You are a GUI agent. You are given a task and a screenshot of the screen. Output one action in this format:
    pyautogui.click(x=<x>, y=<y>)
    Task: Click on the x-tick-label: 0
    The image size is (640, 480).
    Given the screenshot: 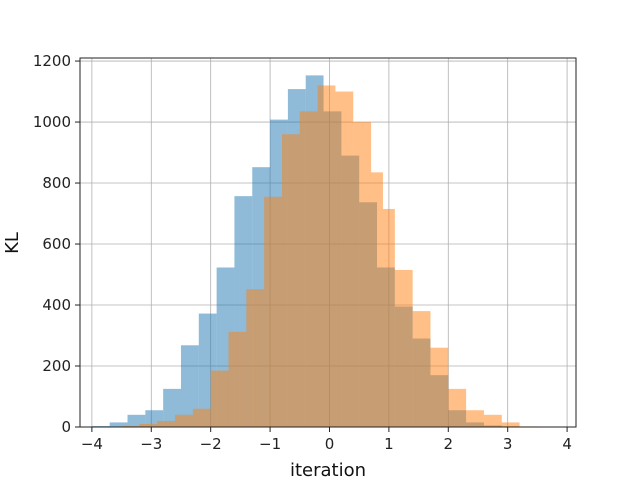 What is the action you would take?
    pyautogui.click(x=330, y=444)
    